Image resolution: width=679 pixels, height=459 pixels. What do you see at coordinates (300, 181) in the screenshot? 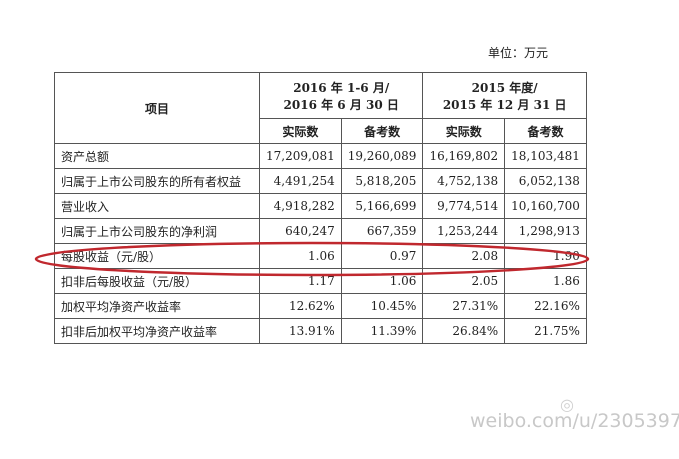
I see `cell-value: 4,491,254` at bounding box center [300, 181].